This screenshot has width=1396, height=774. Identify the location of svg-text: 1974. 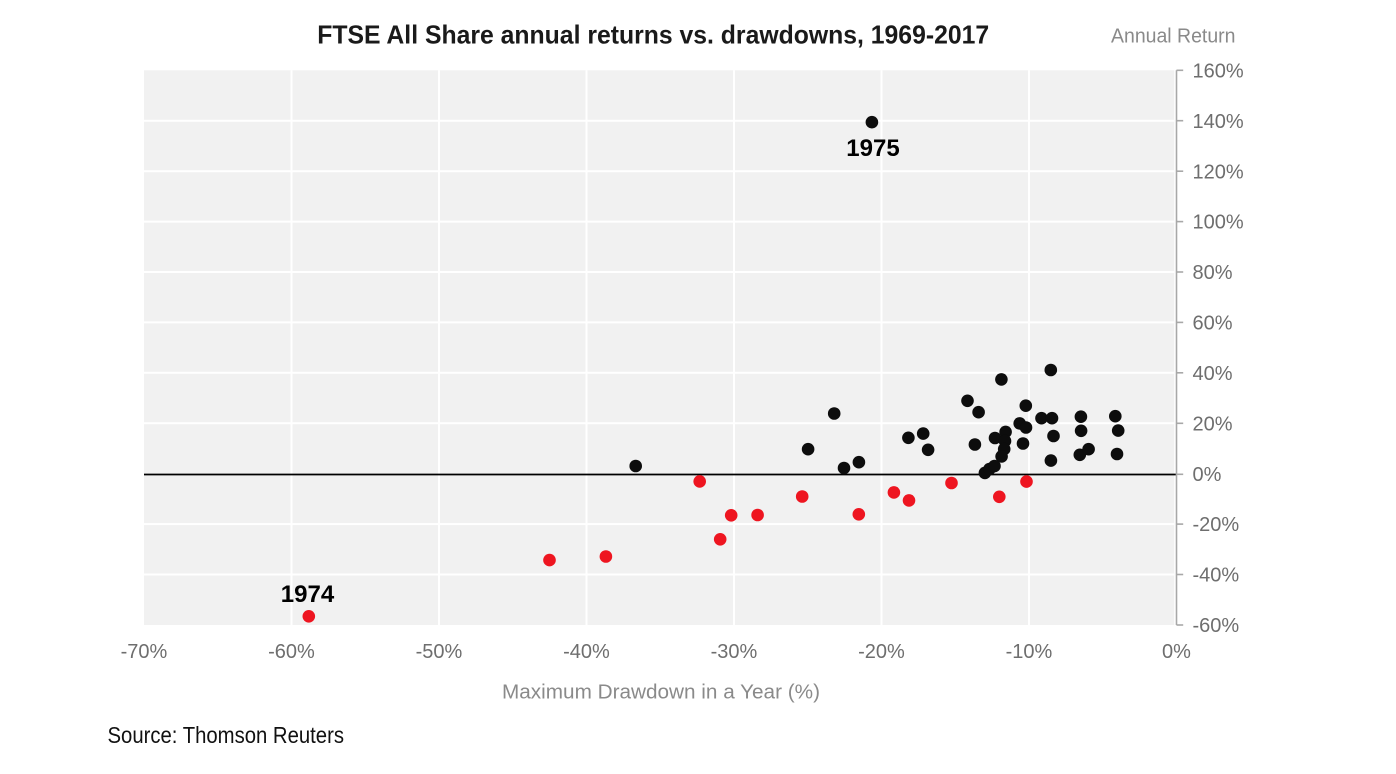
(308, 594).